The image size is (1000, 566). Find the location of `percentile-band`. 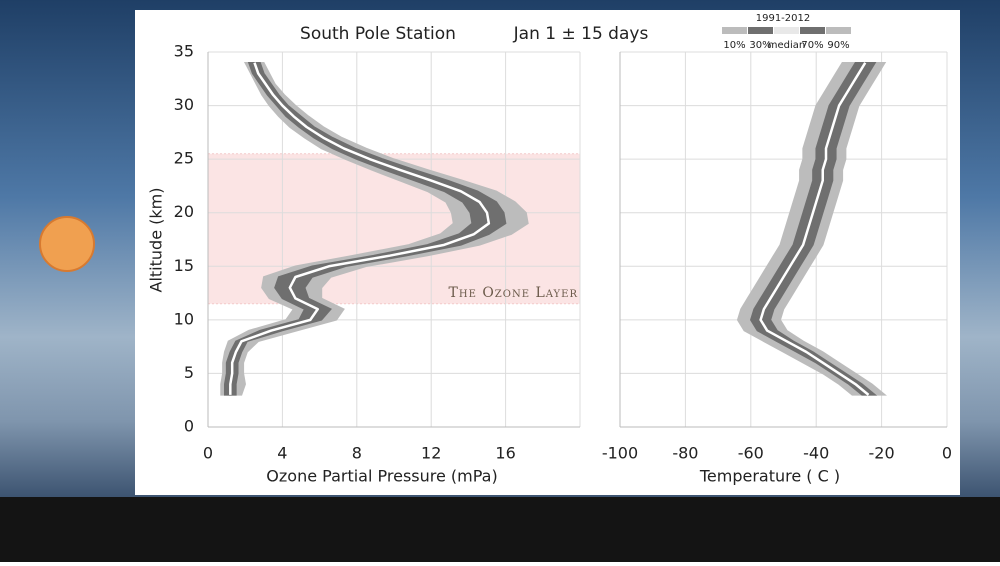

percentile-band is located at coordinates (813, 228).